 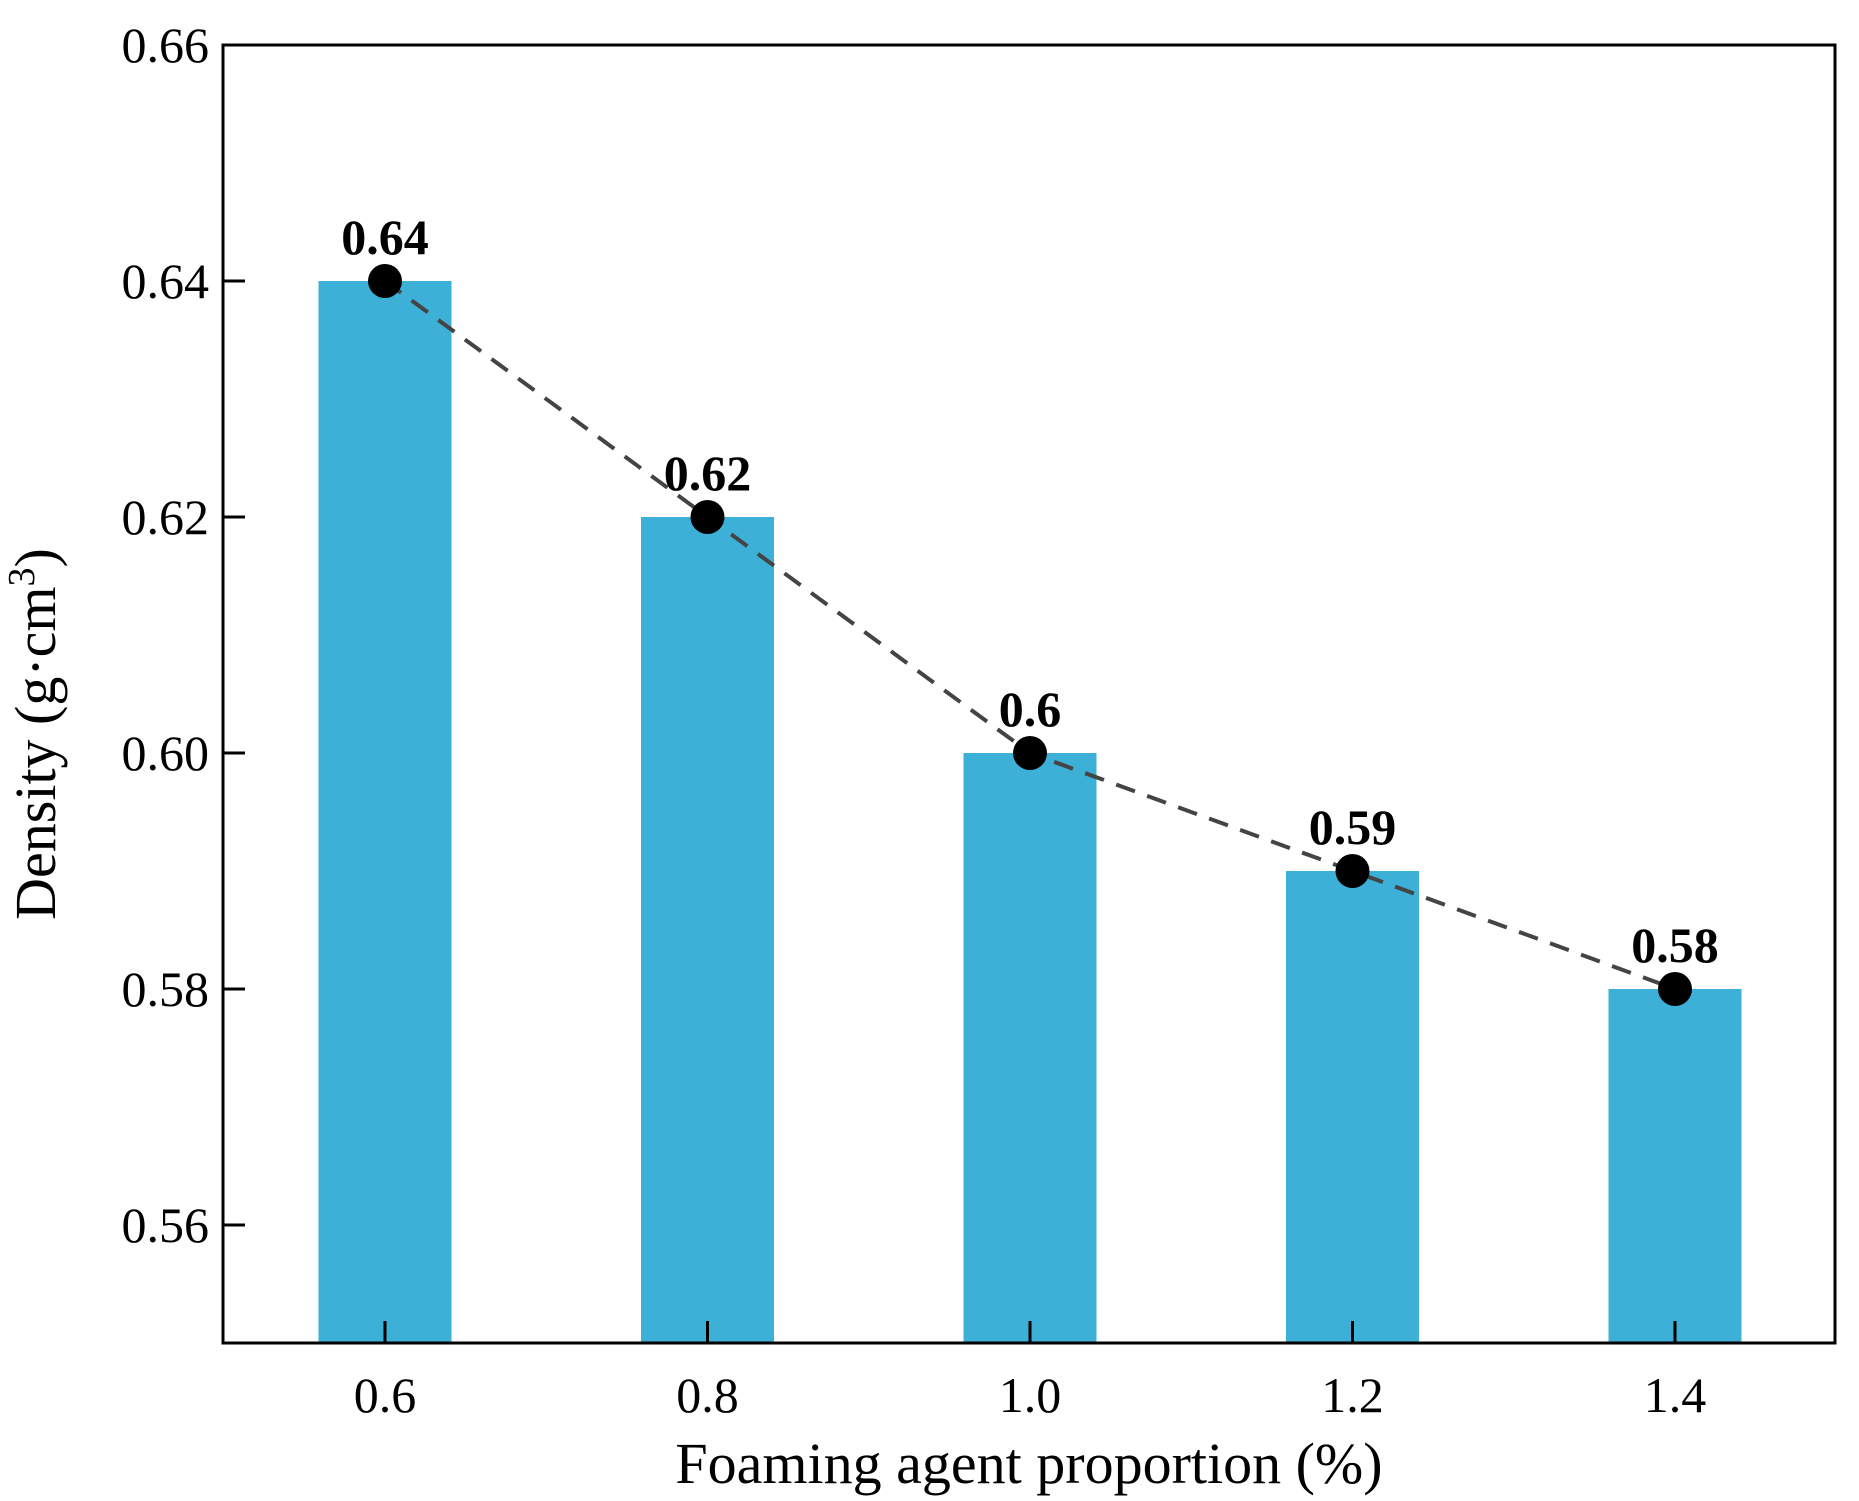 I want to click on x-tick-label-0.6: 0.6, so click(x=385, y=1395).